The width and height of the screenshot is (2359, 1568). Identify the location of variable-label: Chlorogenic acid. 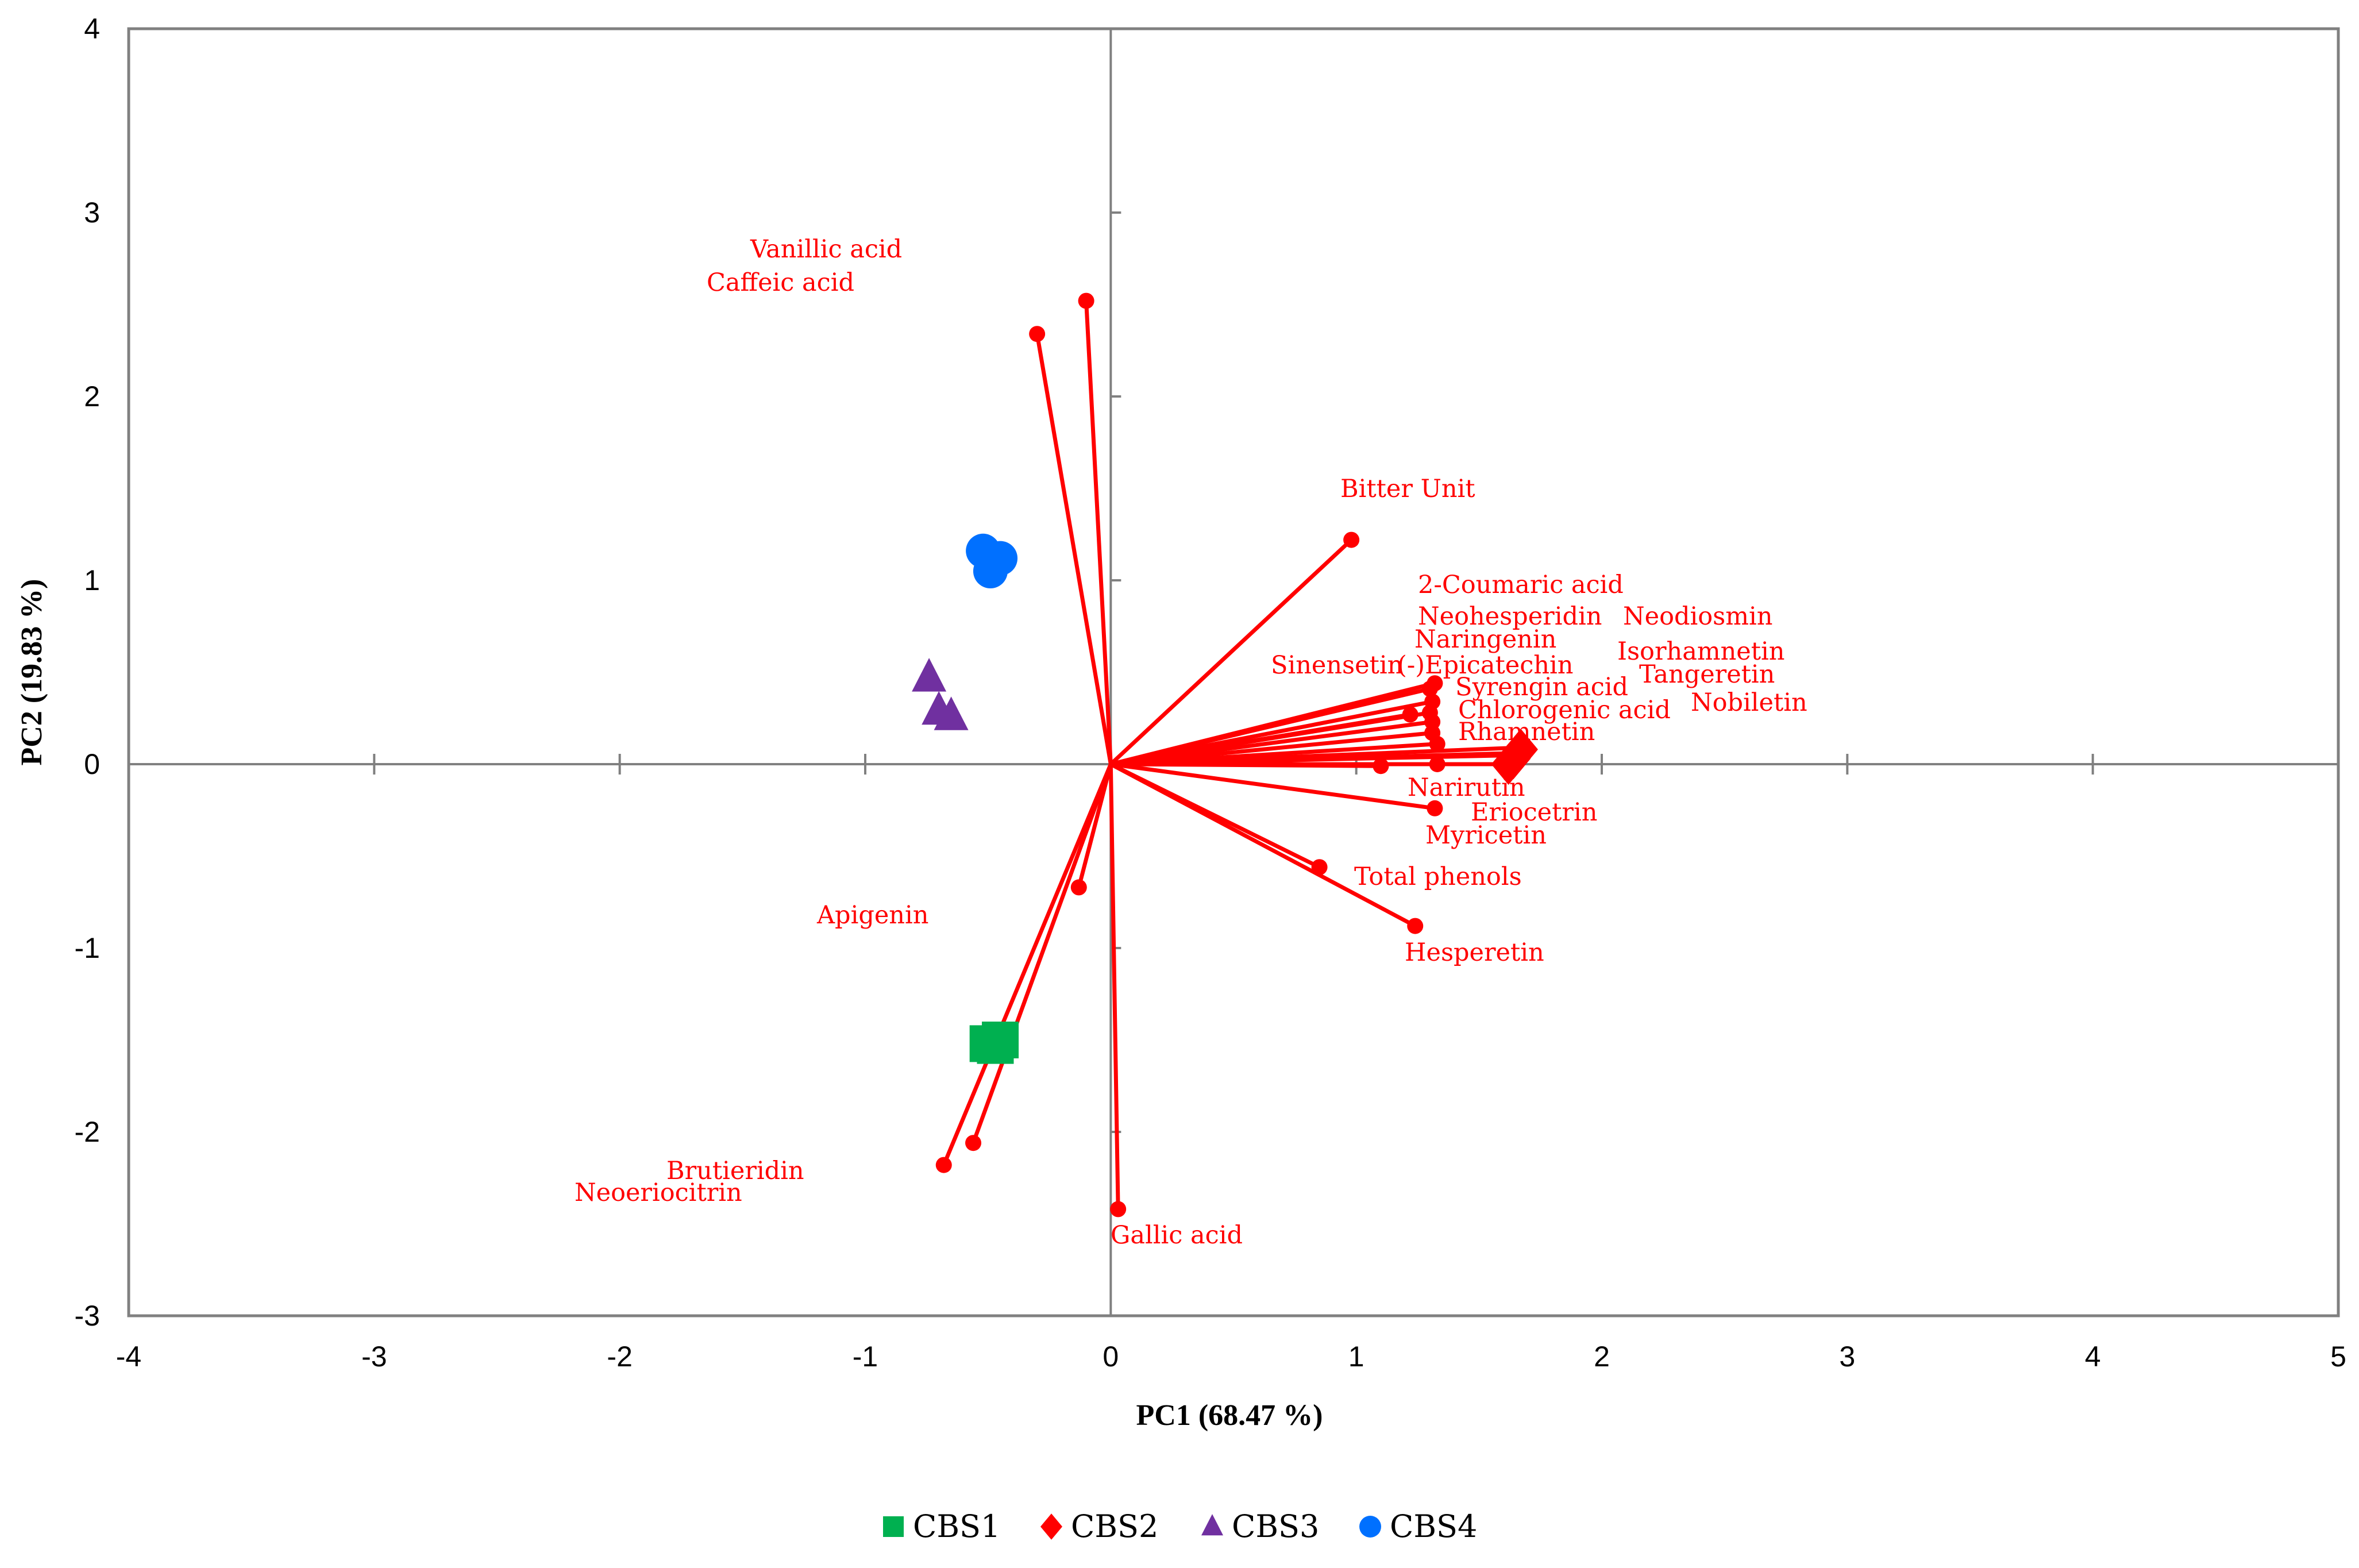
(1564, 710).